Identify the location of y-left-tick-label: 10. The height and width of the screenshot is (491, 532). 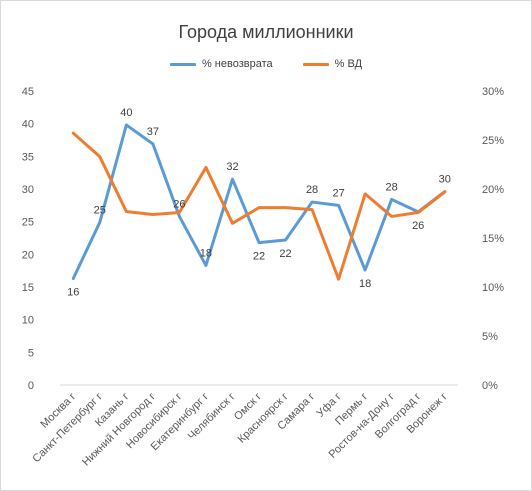
(28, 321).